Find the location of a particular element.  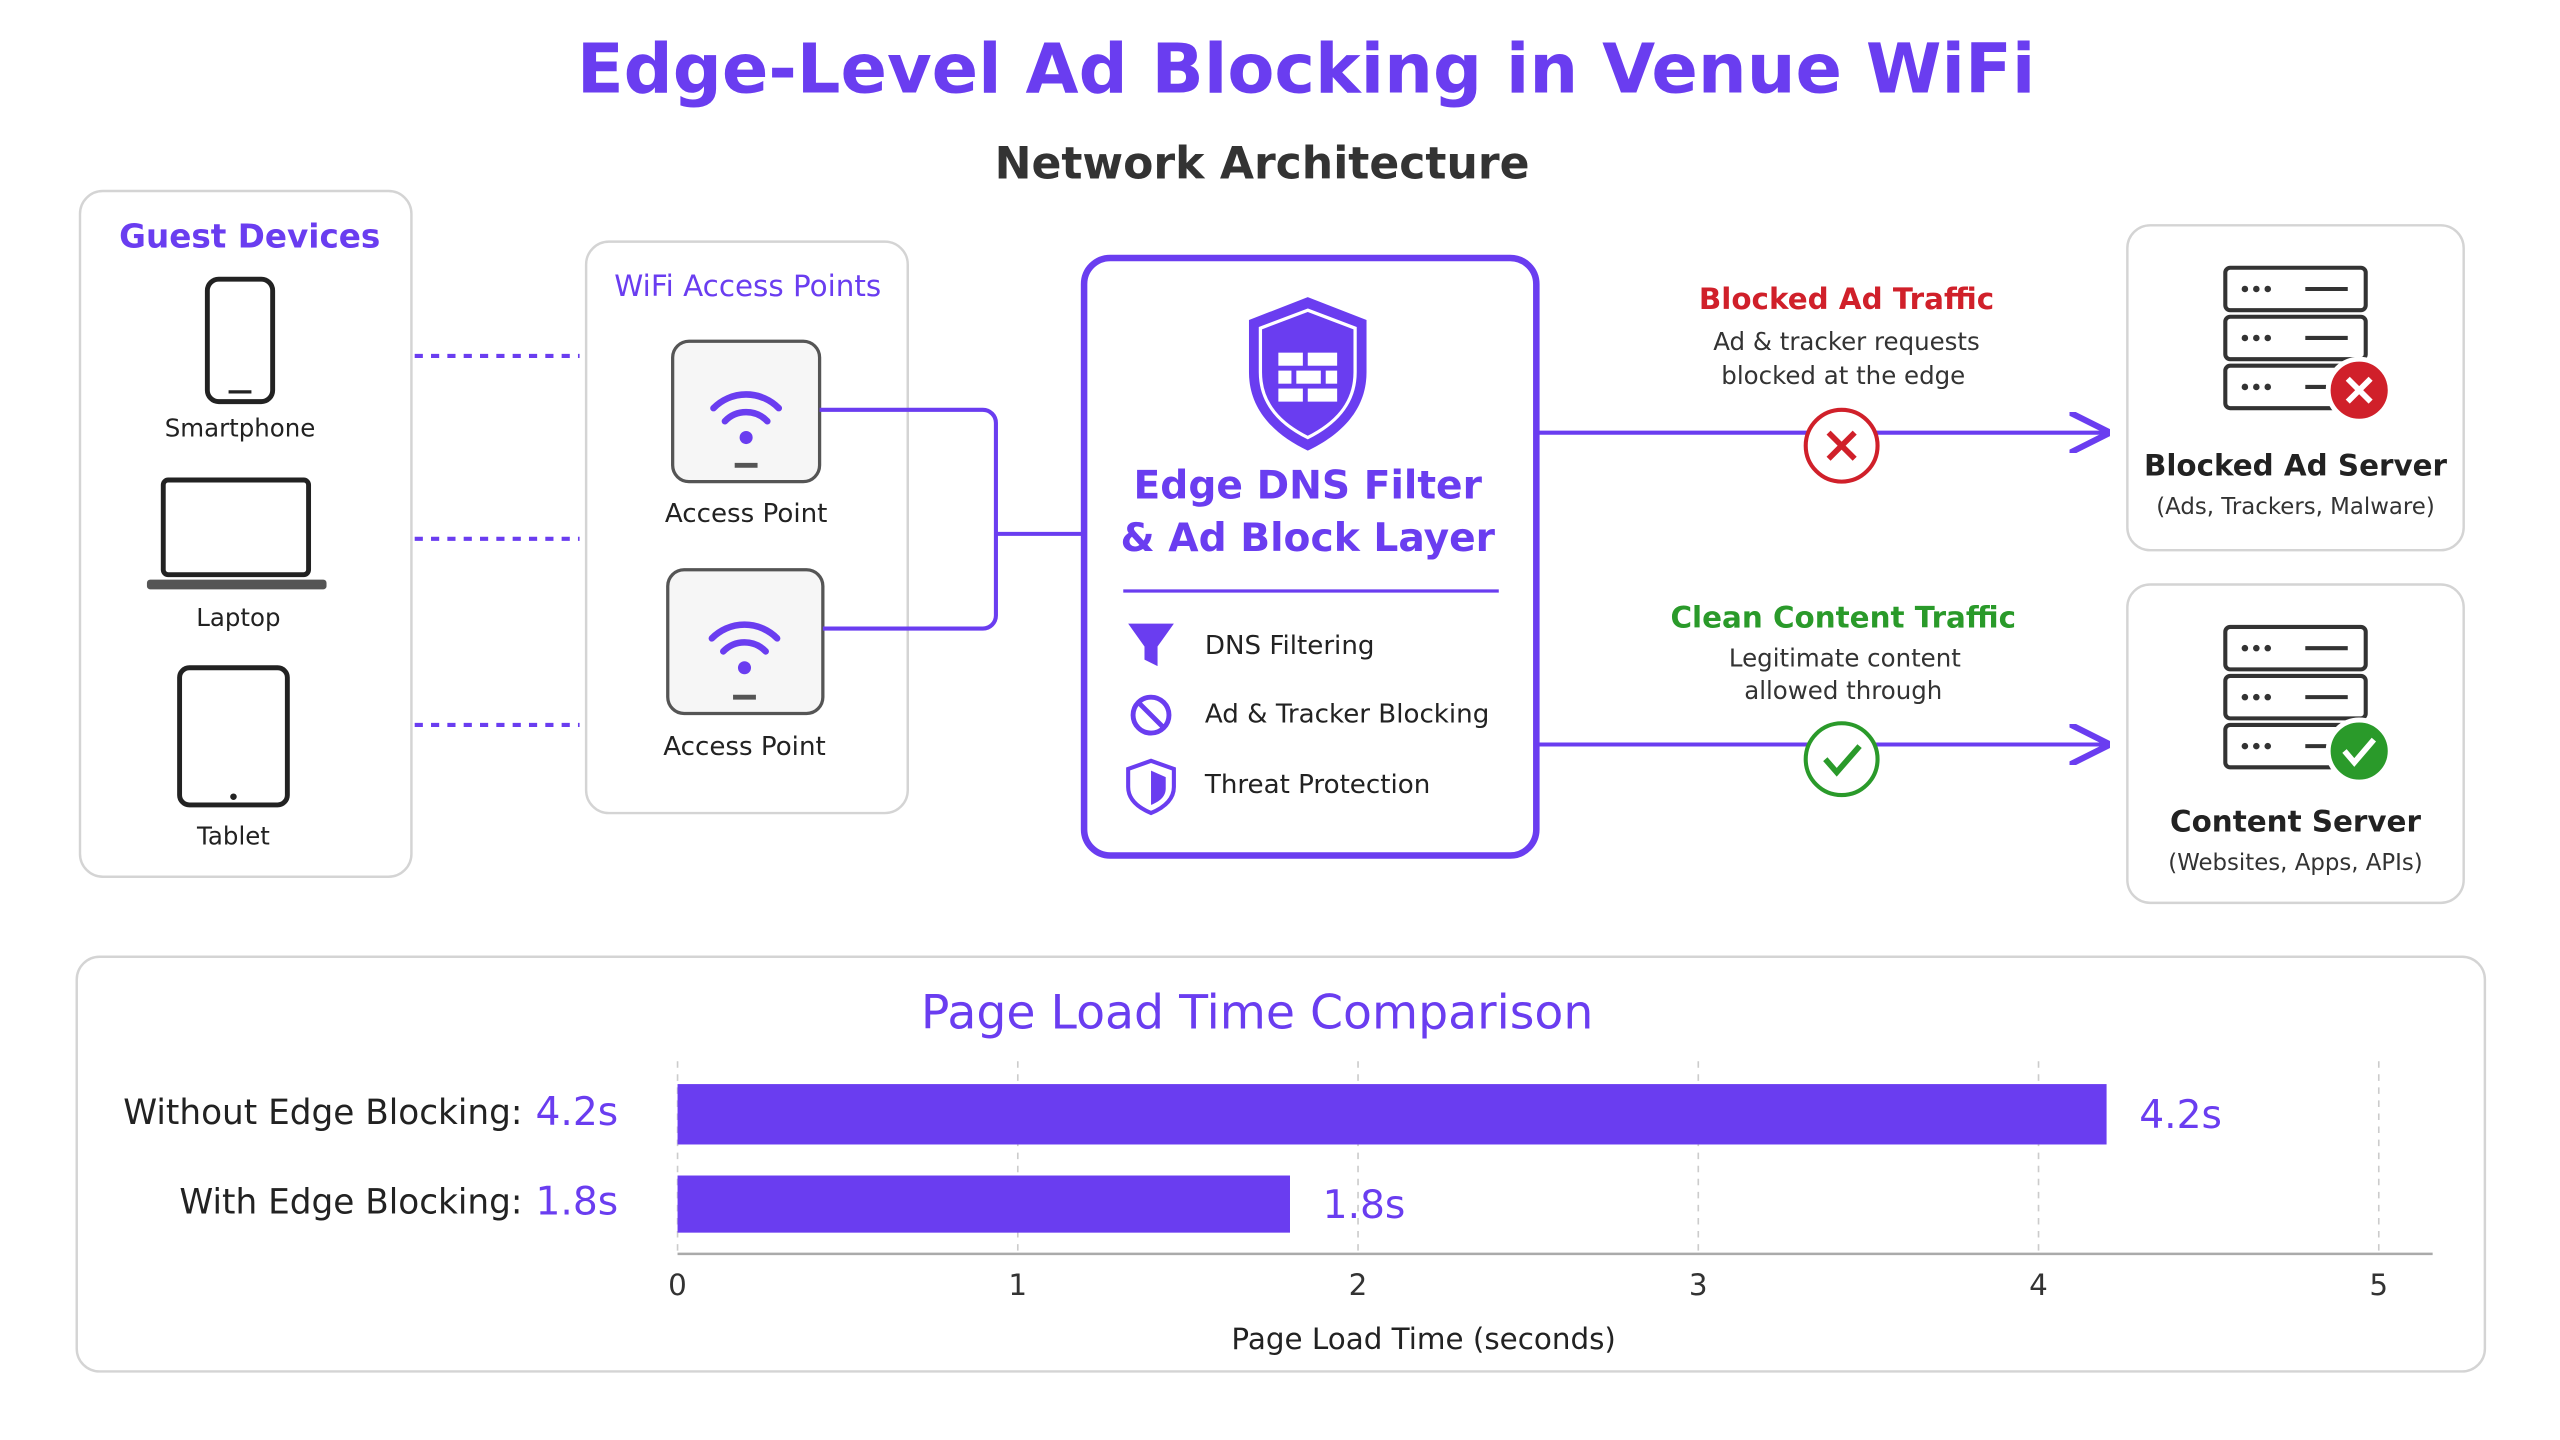

title: Edge-Level Ad Blocking in Venue WiFi is located at coordinates (1306, 70).